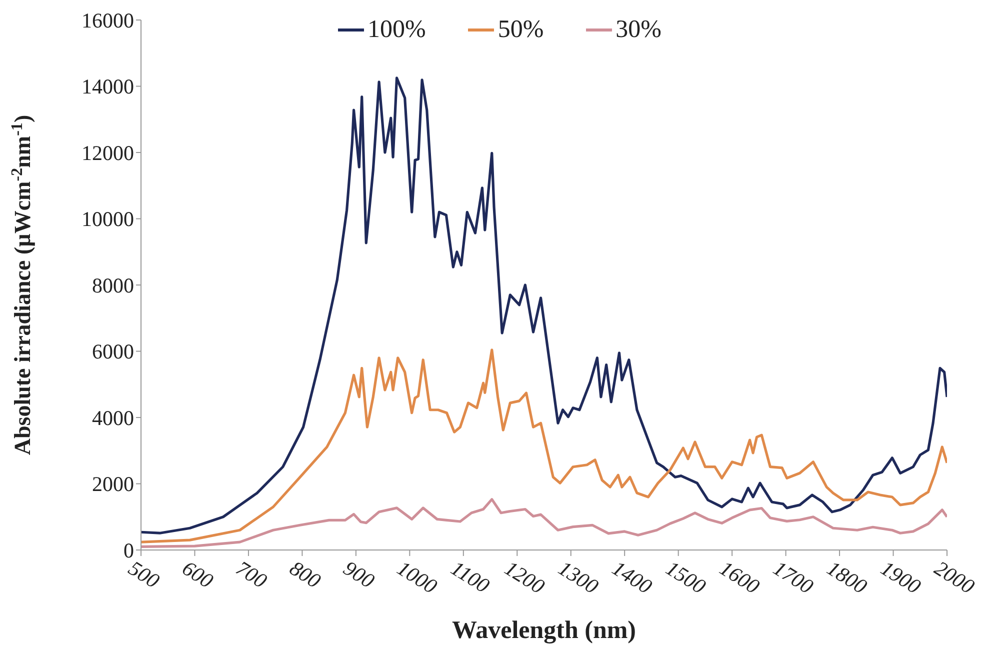 Image resolution: width=999 pixels, height=656 pixels. Describe the element at coordinates (901, 577) in the screenshot. I see `x-tick-label: 1900` at that location.